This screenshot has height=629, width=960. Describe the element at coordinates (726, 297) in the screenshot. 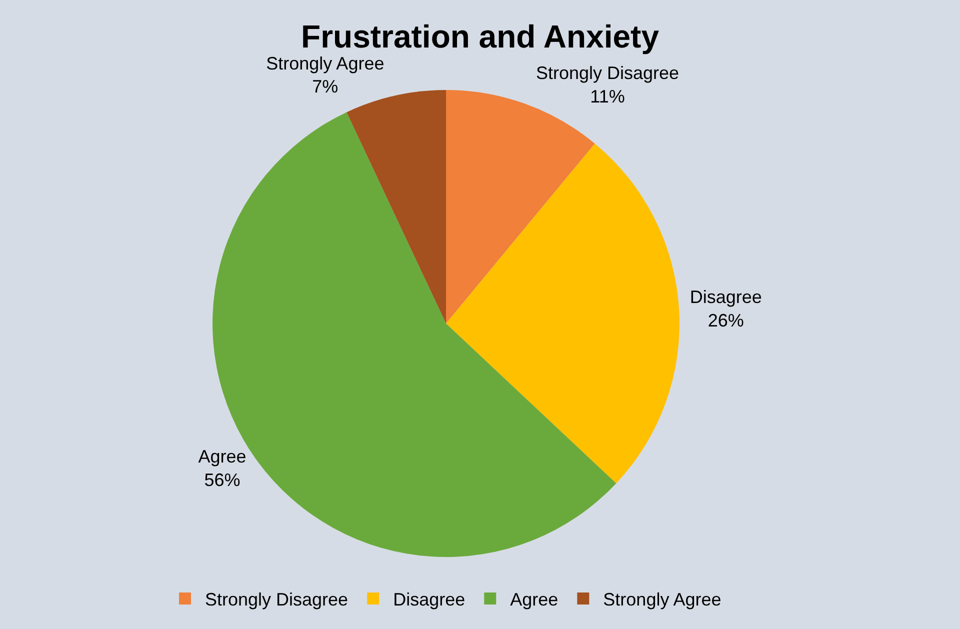

I see `slice-label: Disagree` at that location.